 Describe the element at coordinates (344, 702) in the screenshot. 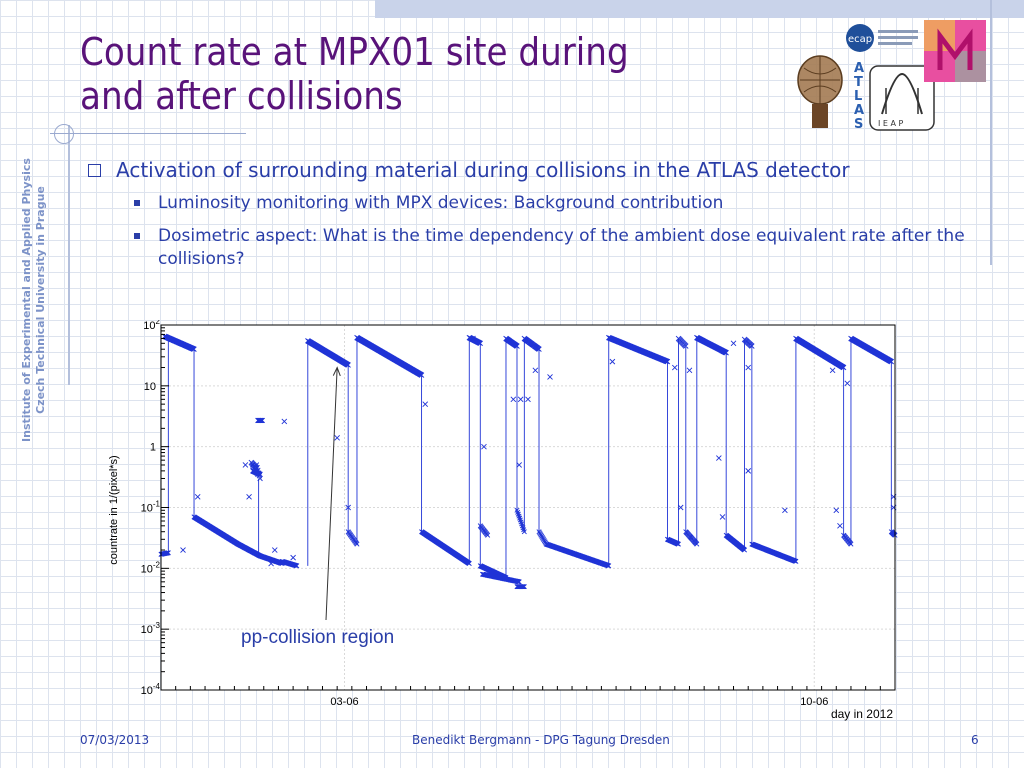

I see `x-tick-label: 03-06` at that location.